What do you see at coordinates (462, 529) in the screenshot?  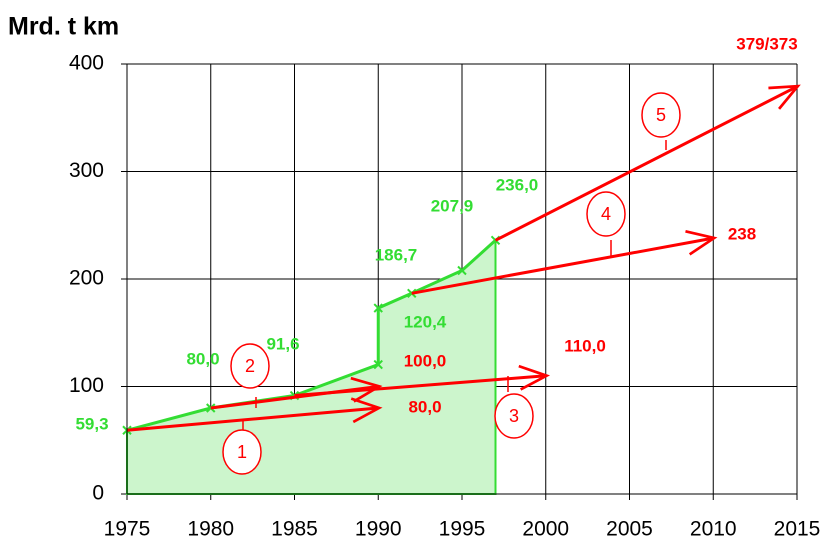 I see `x-tick-label: 1995` at bounding box center [462, 529].